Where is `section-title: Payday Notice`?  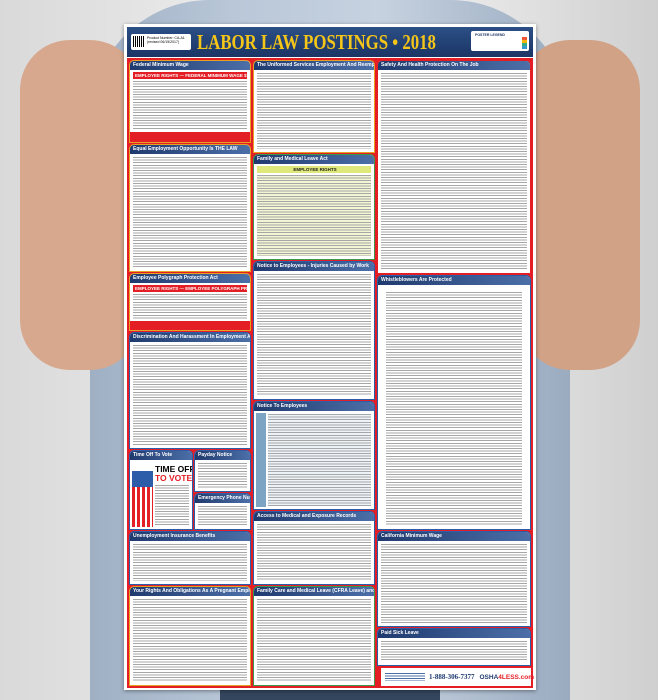 section-title: Payday Notice is located at coordinates (222, 455).